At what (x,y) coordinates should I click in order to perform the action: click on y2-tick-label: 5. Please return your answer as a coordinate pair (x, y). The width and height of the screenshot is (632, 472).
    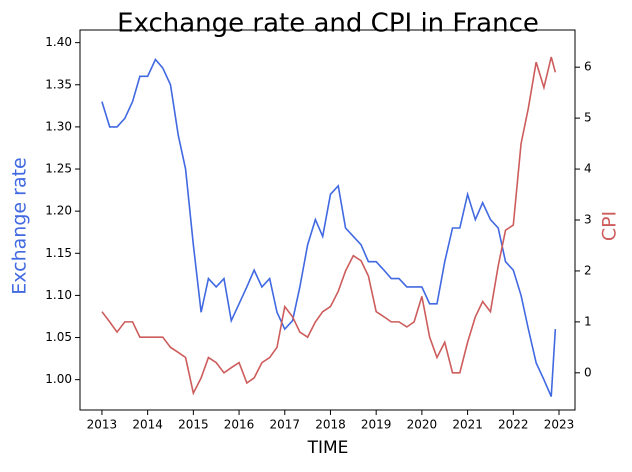
    Looking at the image, I should click on (588, 118).